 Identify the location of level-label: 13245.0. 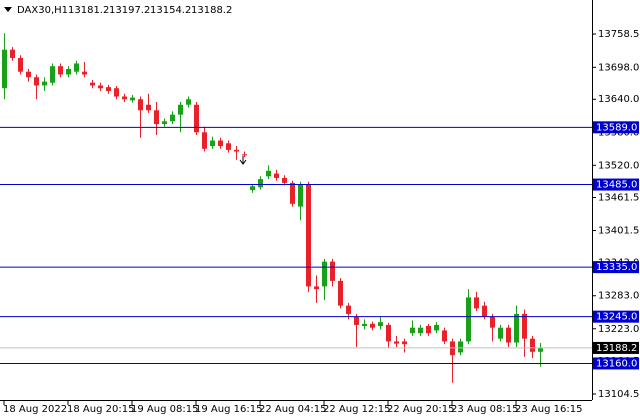
(616, 317).